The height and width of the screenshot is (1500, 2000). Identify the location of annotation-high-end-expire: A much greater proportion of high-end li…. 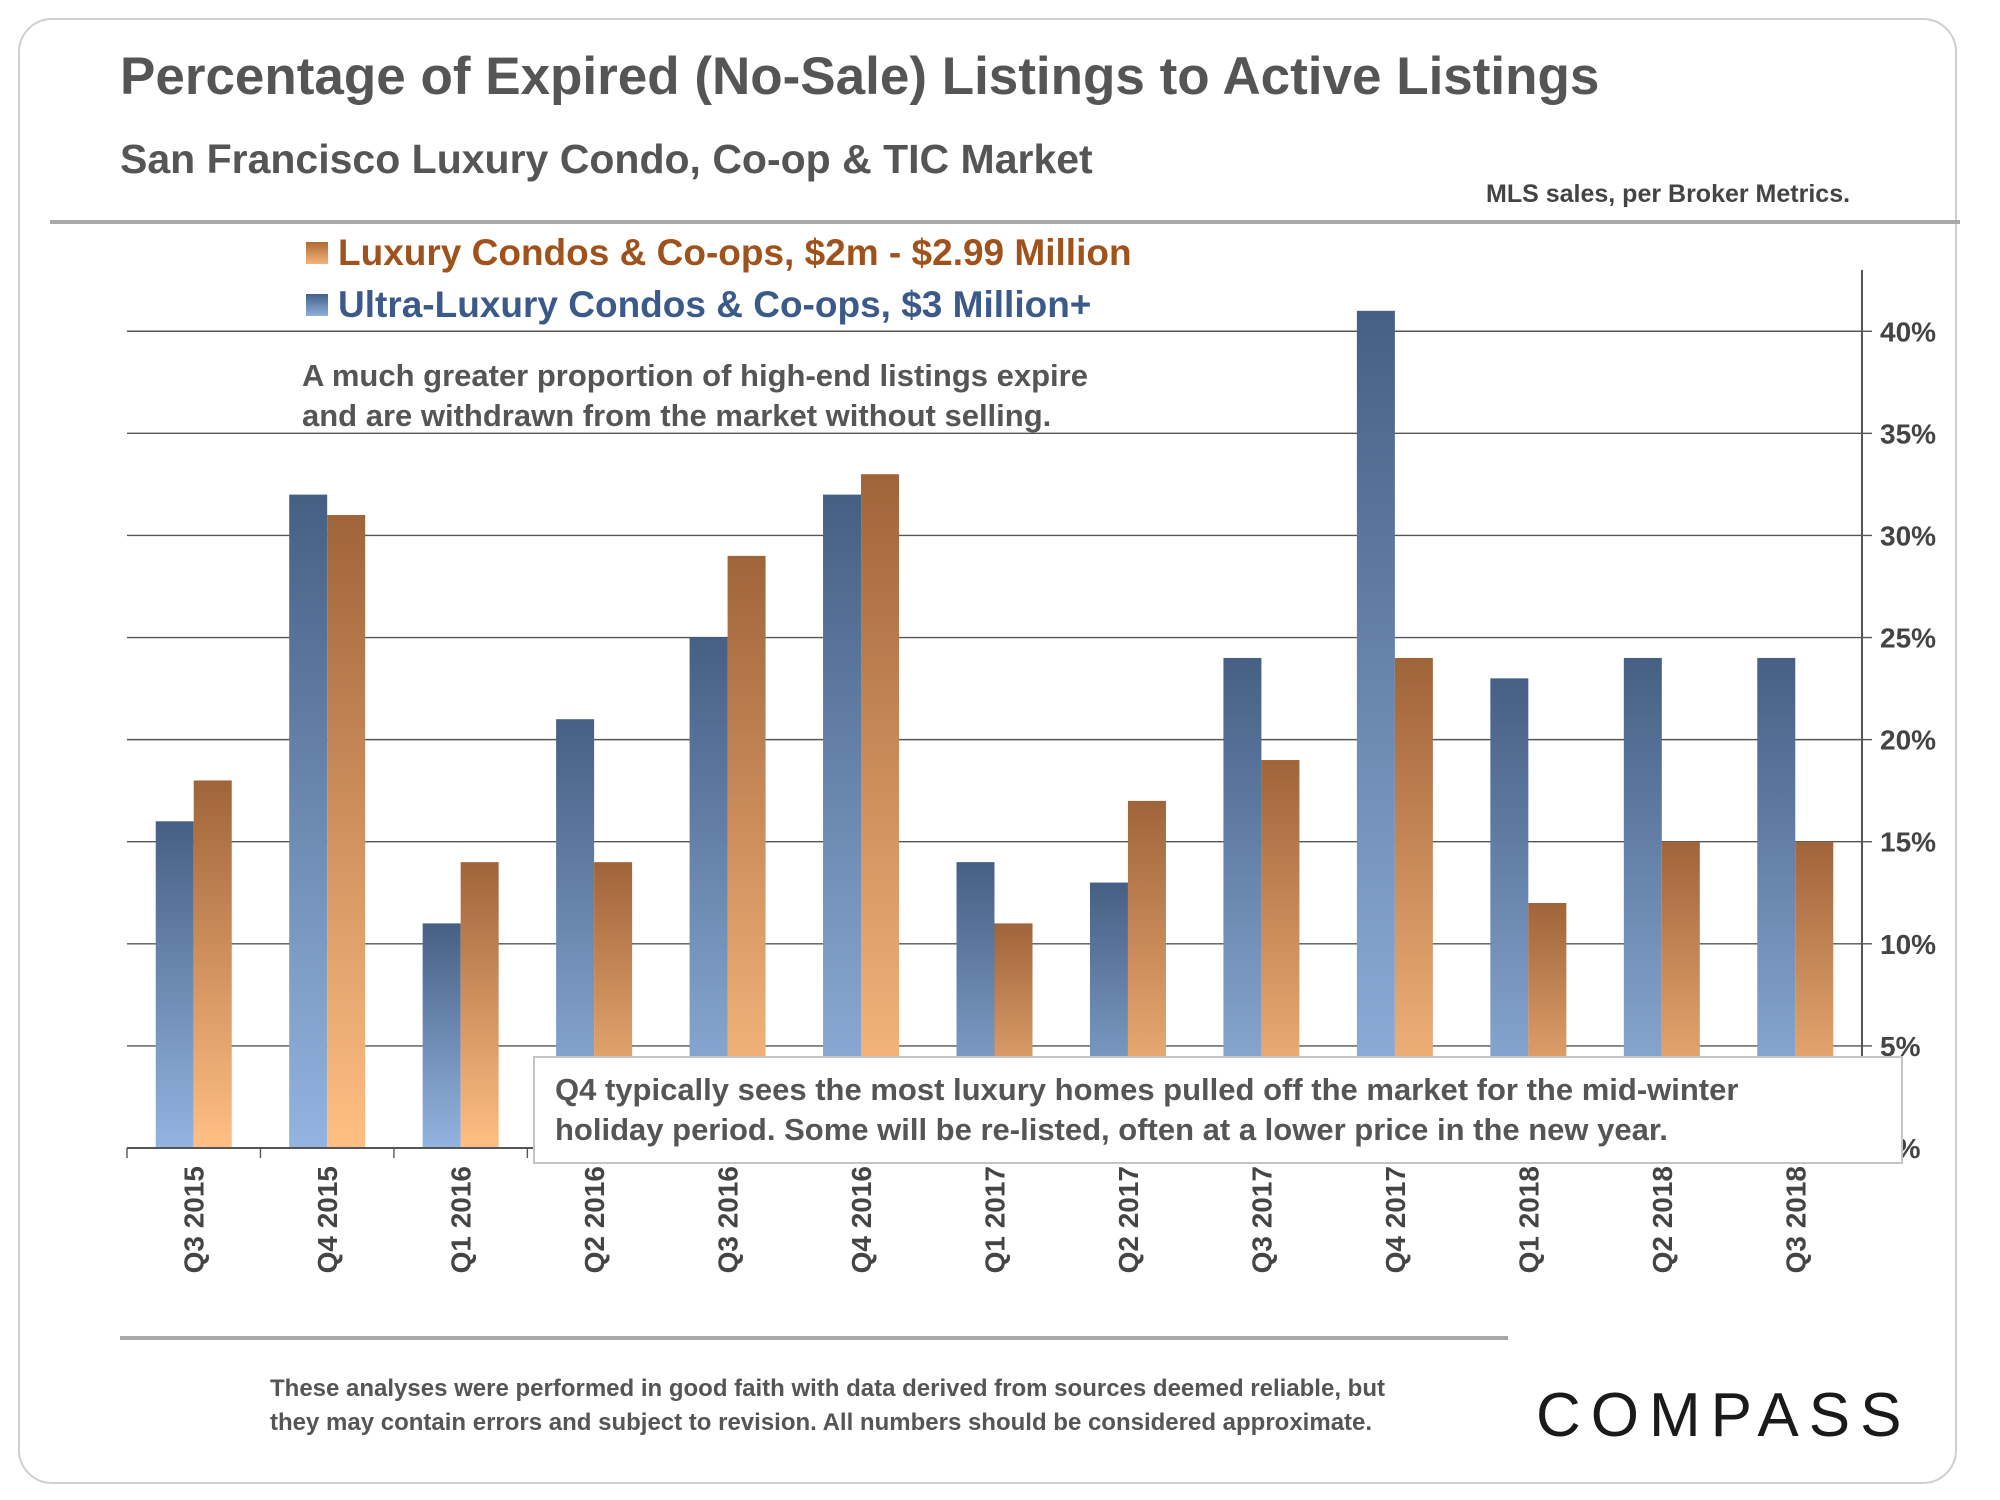
(695, 396).